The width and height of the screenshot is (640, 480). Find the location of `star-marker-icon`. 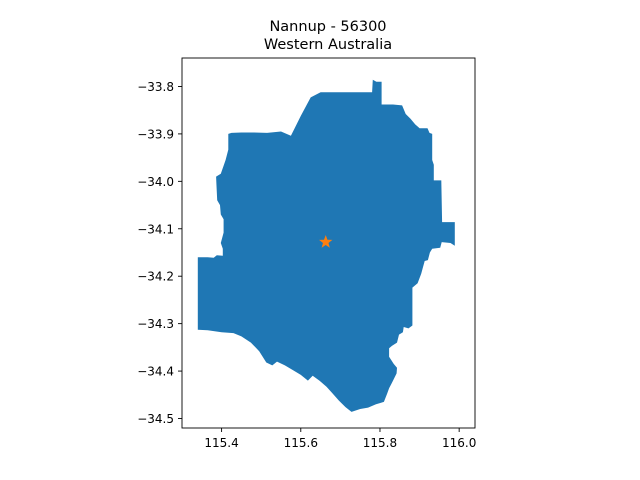

star-marker-icon is located at coordinates (326, 241).